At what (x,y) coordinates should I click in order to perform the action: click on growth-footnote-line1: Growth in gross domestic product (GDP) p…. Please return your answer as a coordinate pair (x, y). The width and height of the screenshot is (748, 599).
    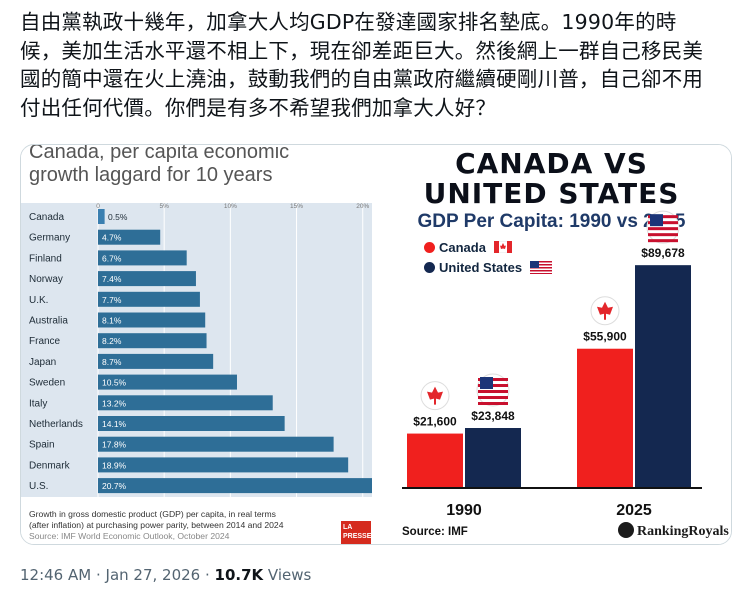
    Looking at the image, I should click on (152, 514).